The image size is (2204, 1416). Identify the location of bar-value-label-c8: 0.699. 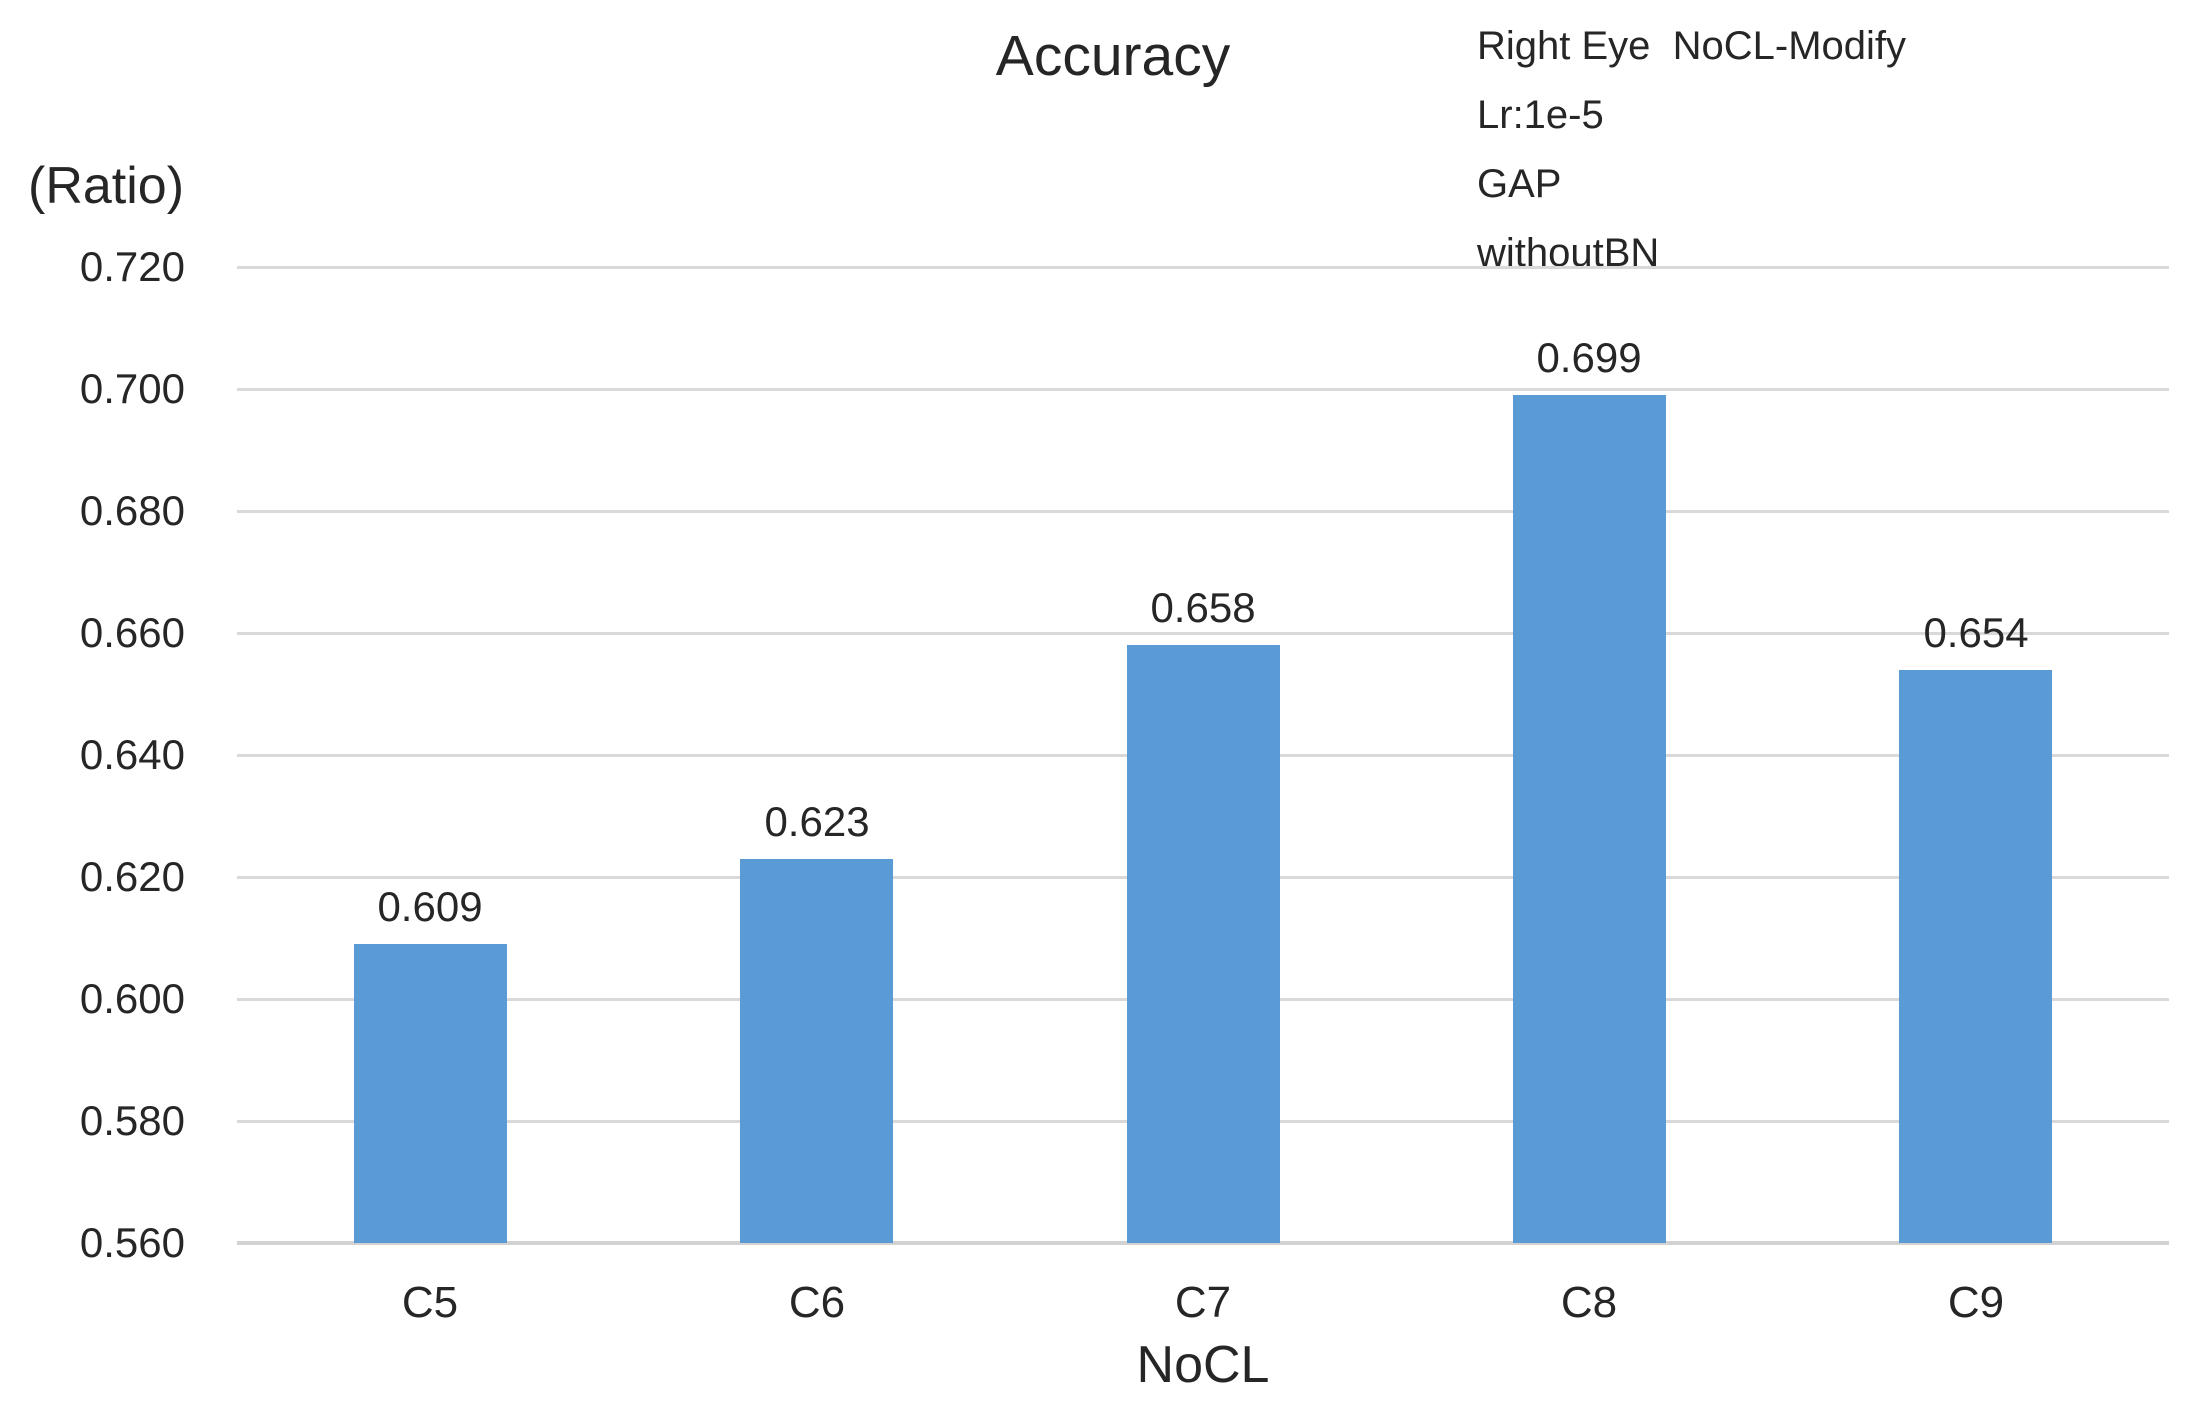
(1589, 357).